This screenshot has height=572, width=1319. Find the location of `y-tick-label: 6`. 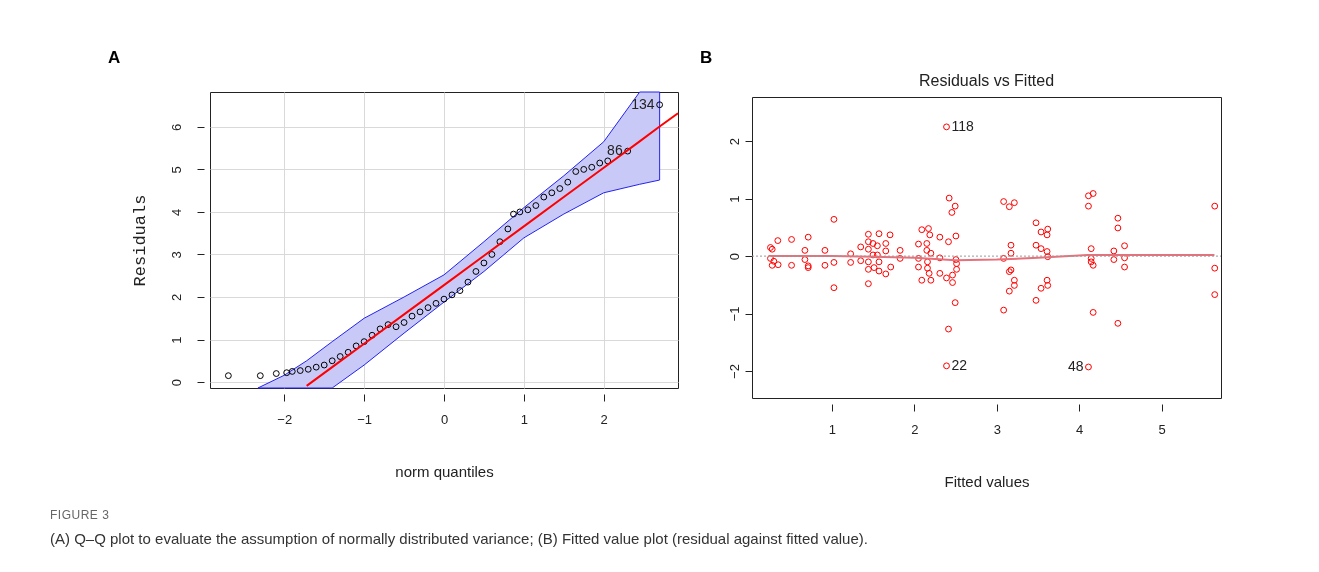

y-tick-label: 6 is located at coordinates (176, 127).